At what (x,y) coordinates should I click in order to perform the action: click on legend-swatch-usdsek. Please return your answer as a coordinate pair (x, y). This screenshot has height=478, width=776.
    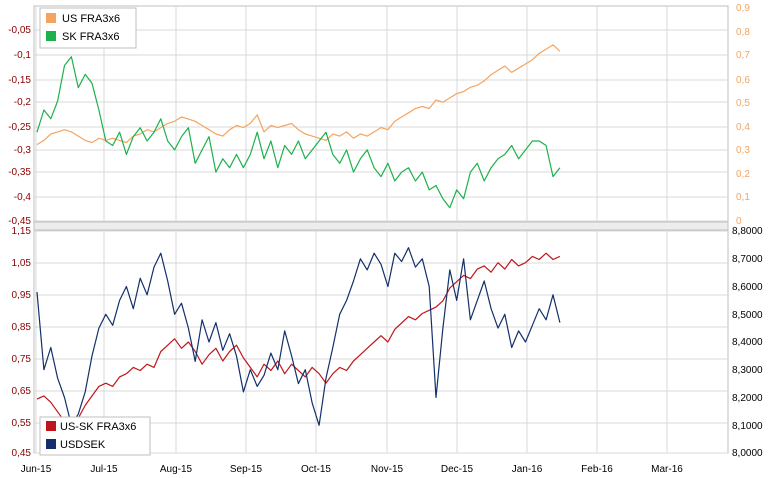
    Looking at the image, I should click on (51, 444).